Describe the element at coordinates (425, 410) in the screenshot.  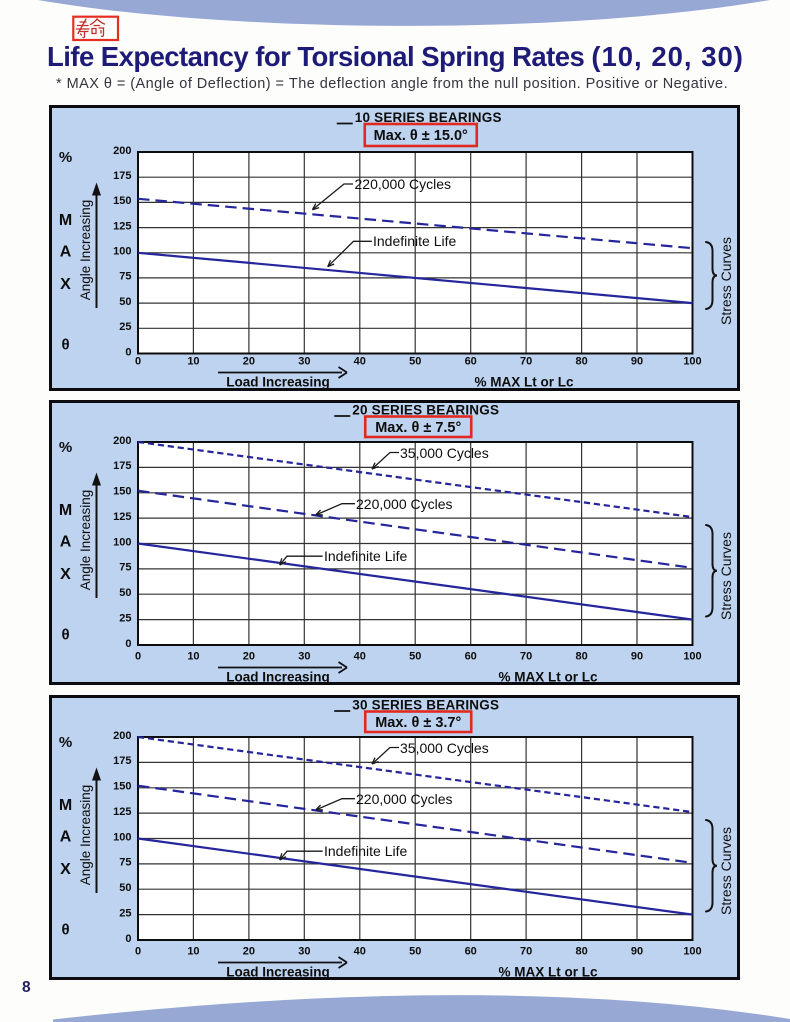
I see `svg-text: 20 SERIES BEARINGS` at that location.